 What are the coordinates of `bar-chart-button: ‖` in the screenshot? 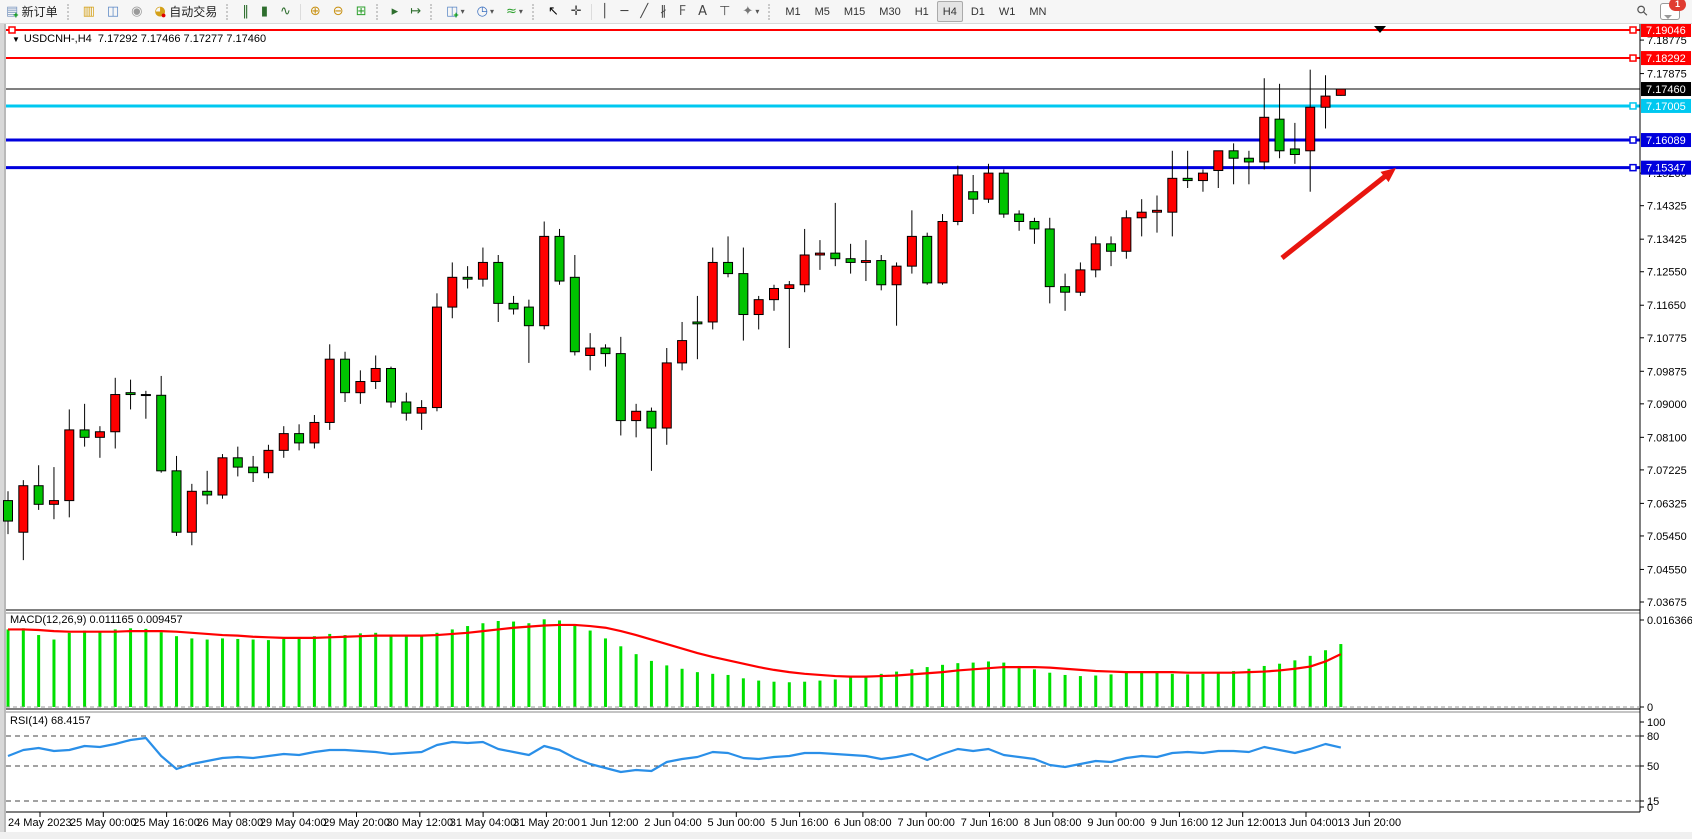 It's located at (245, 11).